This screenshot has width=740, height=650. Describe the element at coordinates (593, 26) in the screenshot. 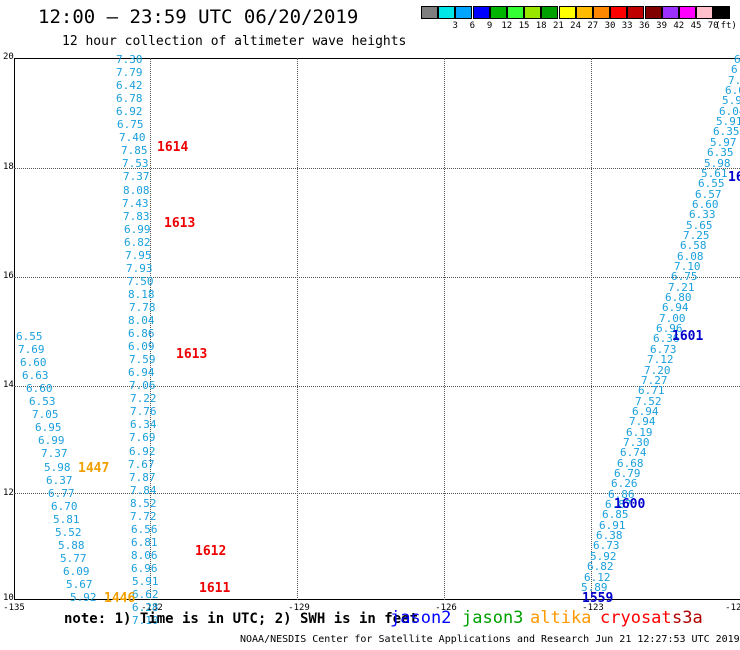

I see `color-swatch-label: 27` at that location.